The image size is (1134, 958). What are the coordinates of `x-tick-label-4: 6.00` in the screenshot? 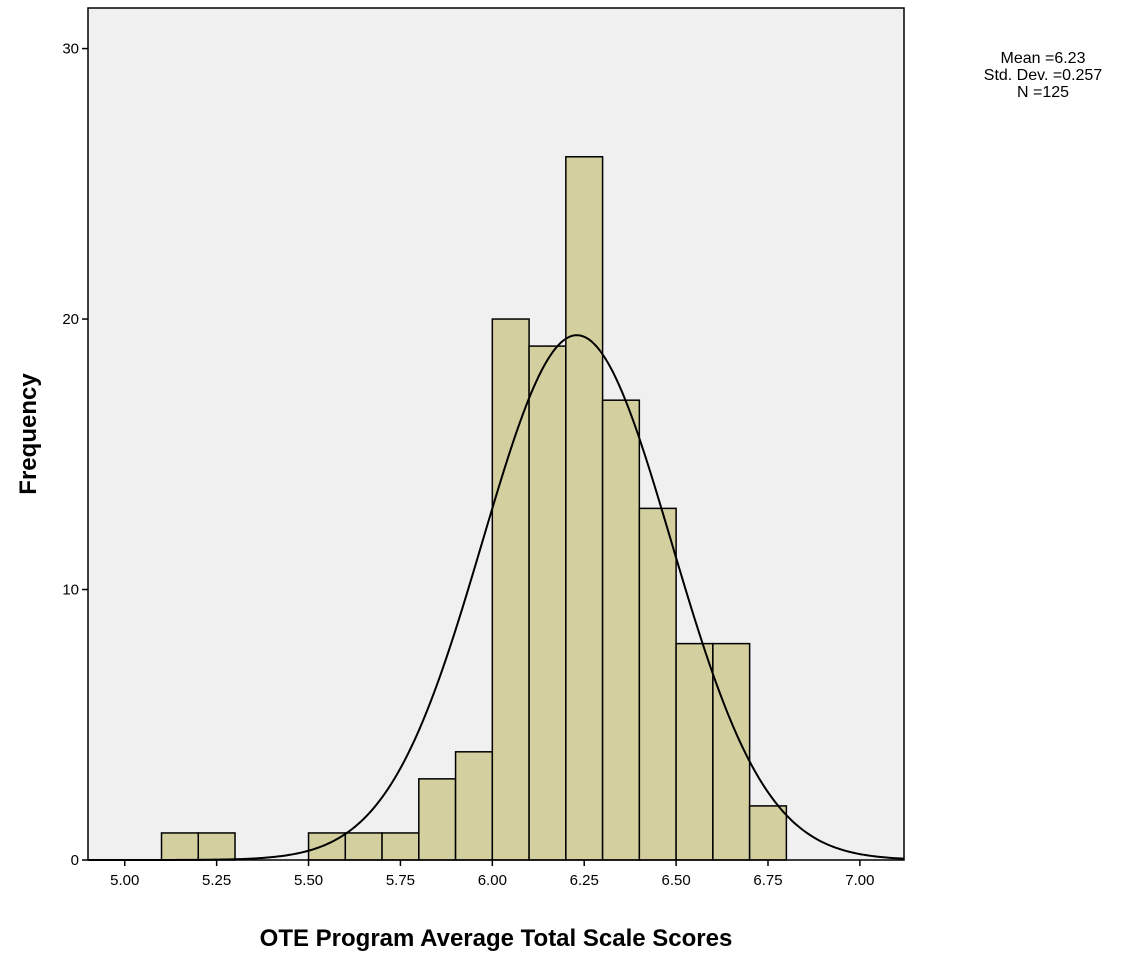 It's located at (492, 880).